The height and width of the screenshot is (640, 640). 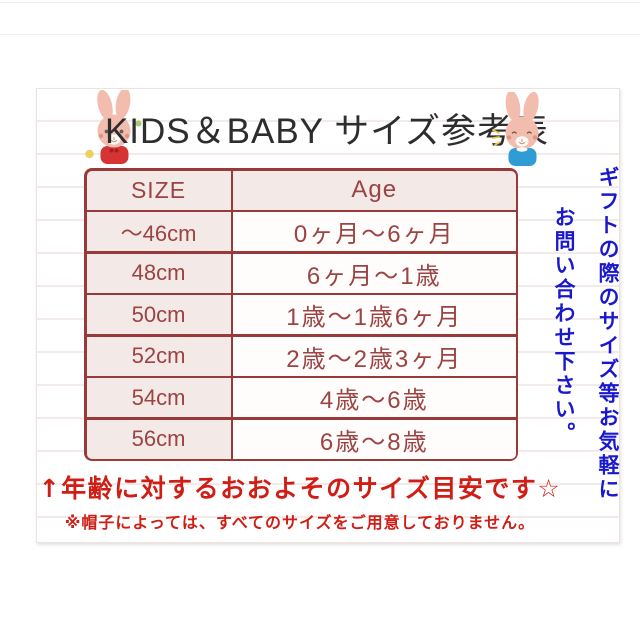 What do you see at coordinates (327, 131) in the screenshot?
I see `page-title: KIDS＆BABY サイズ参考表` at bounding box center [327, 131].